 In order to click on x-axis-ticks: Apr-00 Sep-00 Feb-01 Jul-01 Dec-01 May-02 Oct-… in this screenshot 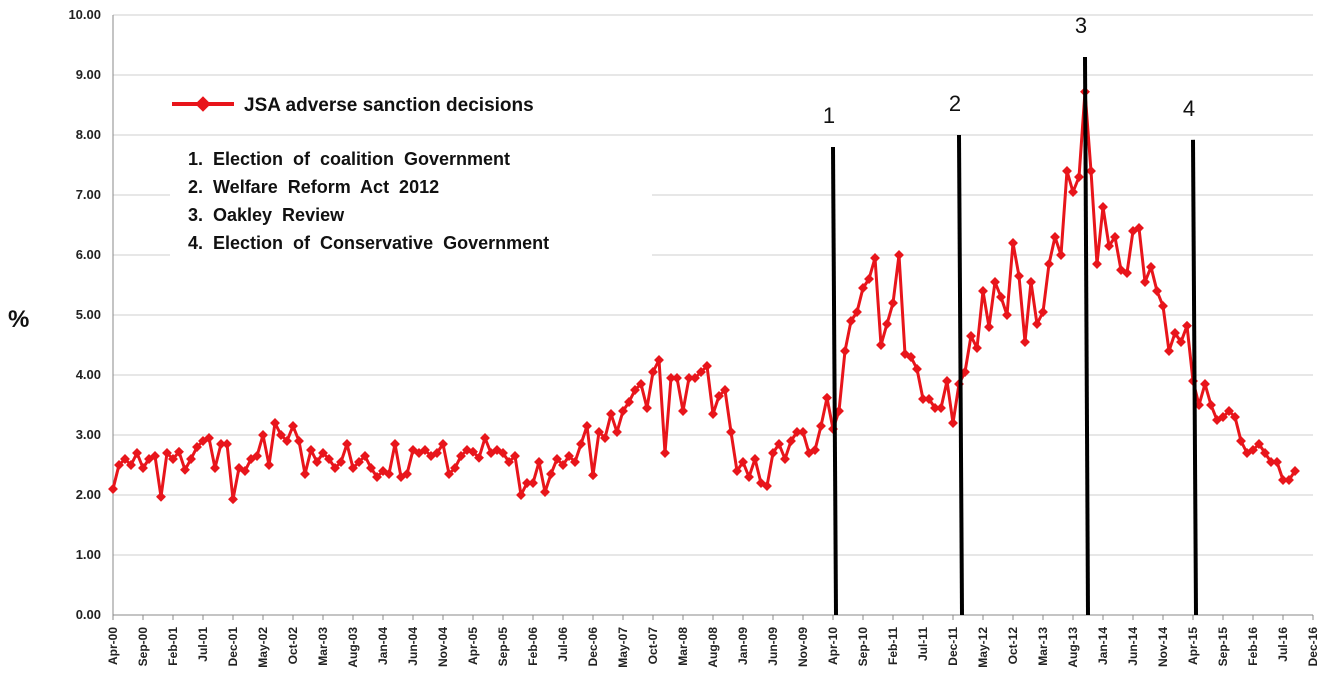, I will do `click(713, 641)`.